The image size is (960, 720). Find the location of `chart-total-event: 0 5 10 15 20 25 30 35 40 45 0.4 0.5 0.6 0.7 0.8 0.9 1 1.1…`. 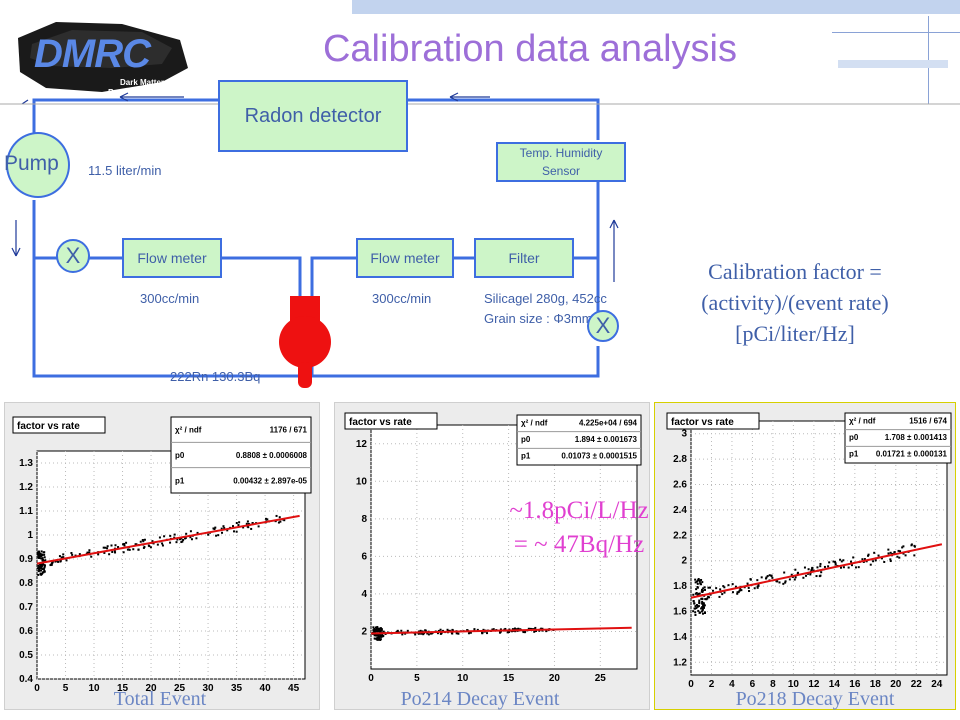

chart-total-event: 0 5 10 15 20 25 30 35 40 45 0.4 0.5 0.6 0.7 0.8 0.9 1 1.1… is located at coordinates (162, 555).